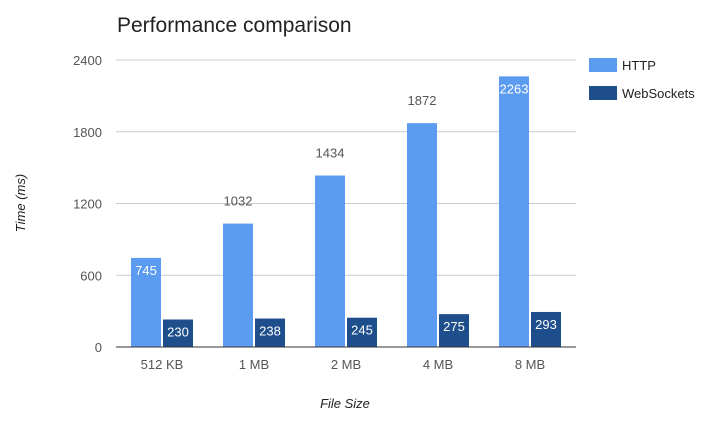  What do you see at coordinates (530, 364) in the screenshot?
I see `x-tick-label: 8 MB` at bounding box center [530, 364].